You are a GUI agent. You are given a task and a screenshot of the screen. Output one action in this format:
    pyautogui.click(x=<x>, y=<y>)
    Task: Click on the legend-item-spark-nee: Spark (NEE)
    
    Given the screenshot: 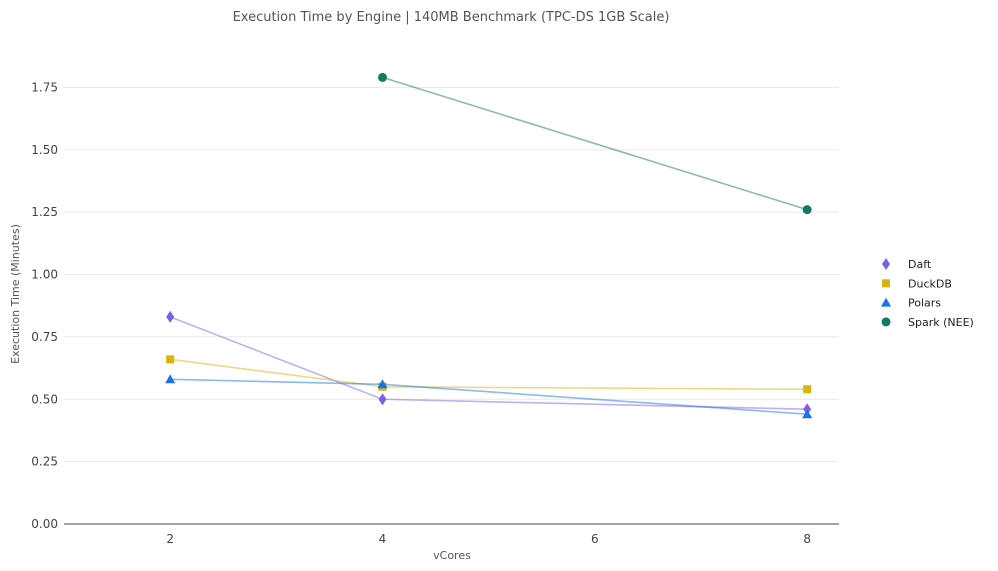 What is the action you would take?
    pyautogui.click(x=927, y=322)
    